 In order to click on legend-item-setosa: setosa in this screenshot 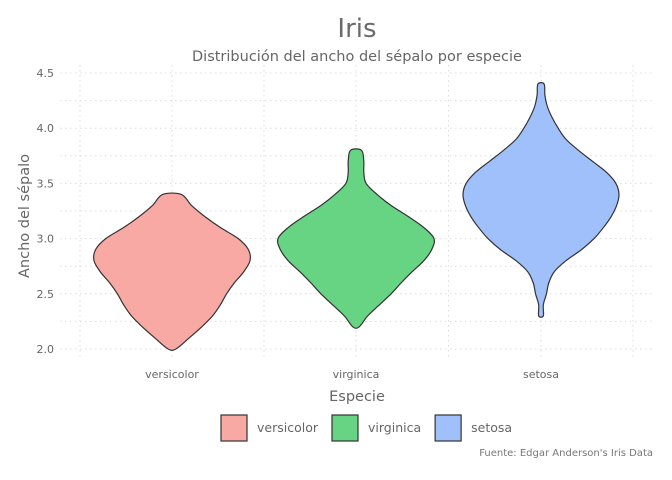, I will do `click(473, 428)`.